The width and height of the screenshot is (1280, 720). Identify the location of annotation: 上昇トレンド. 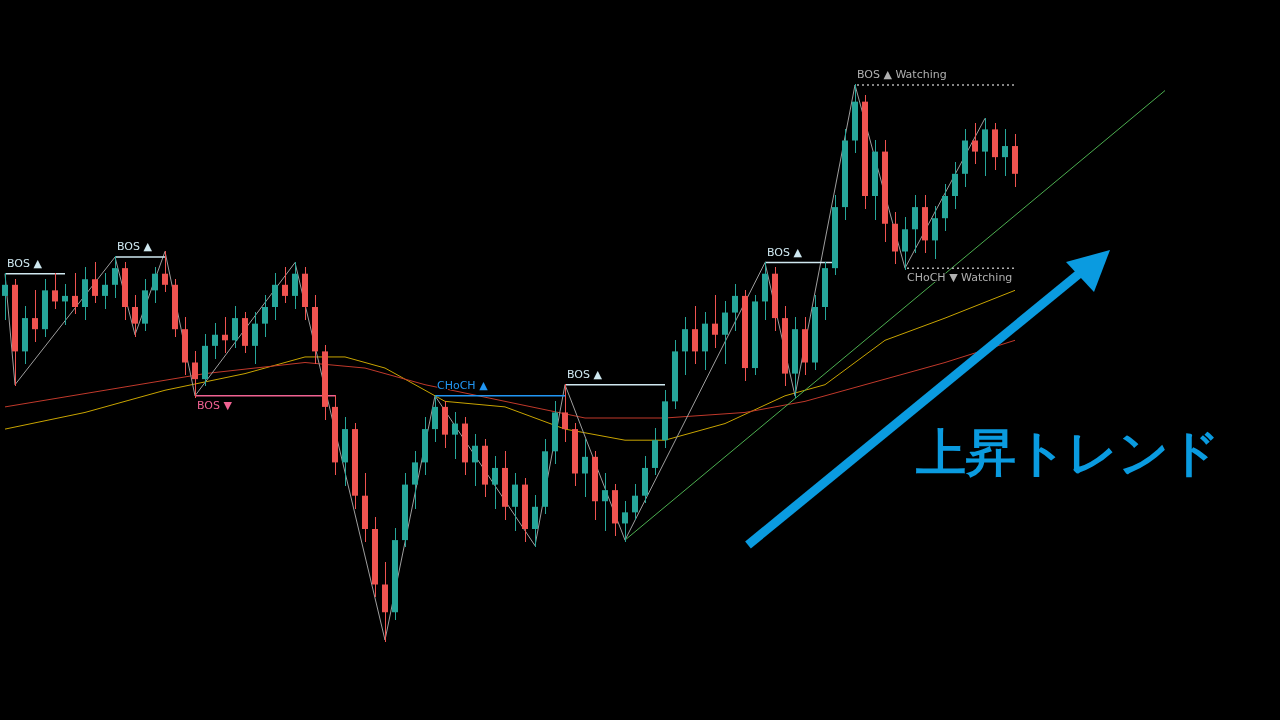
(1067, 453).